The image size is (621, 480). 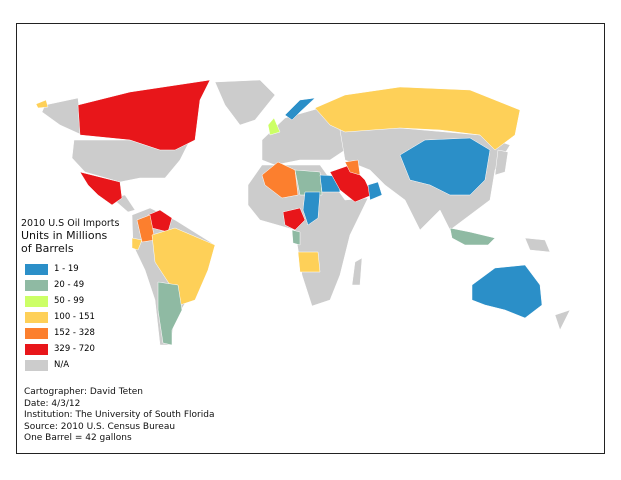 I want to click on chad, so click(x=311, y=208).